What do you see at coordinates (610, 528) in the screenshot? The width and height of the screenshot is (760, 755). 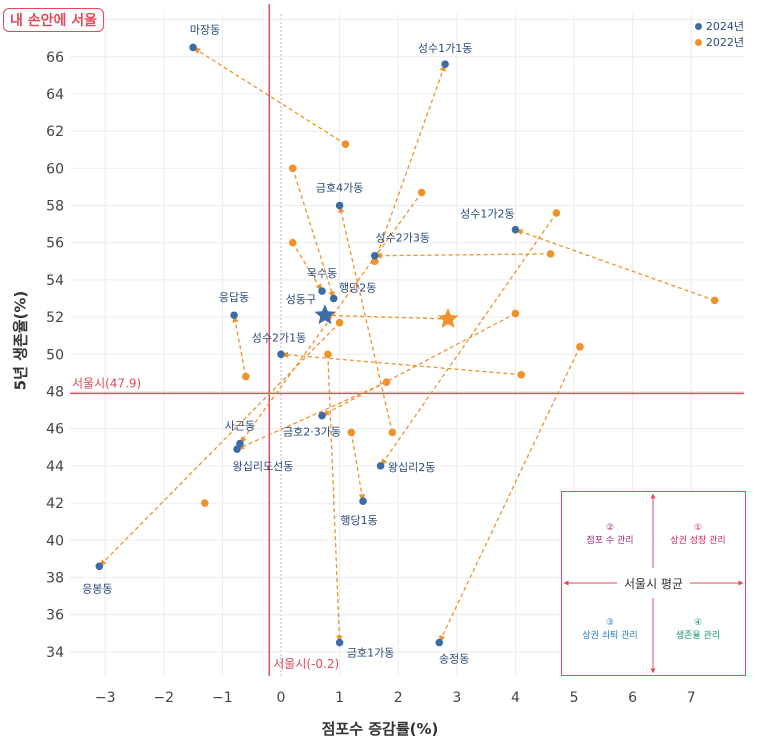 I see `quadrant-top-left-num: ②` at bounding box center [610, 528].